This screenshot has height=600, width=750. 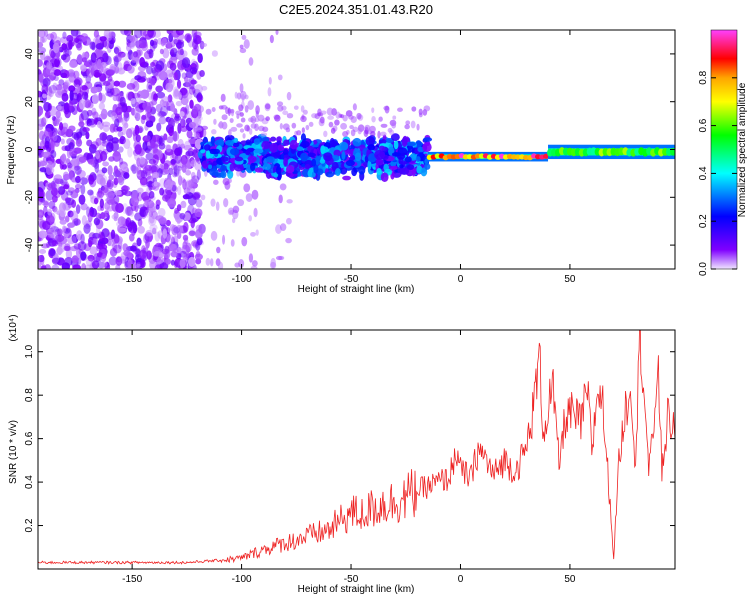 I want to click on spectrogram-x-tick-label: 0, so click(x=461, y=279).